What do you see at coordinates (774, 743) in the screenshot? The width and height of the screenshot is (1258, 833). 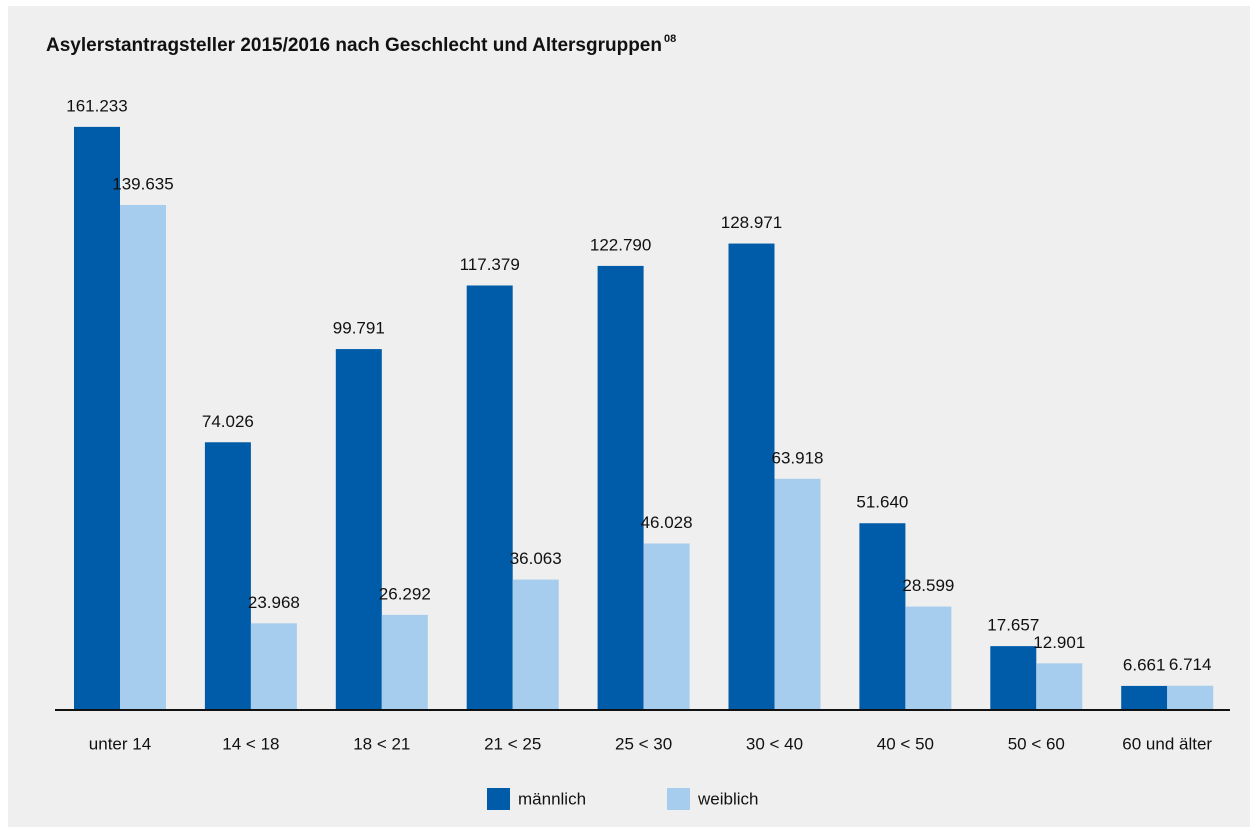 I see `x-tick-label: 30 < 40` at bounding box center [774, 743].